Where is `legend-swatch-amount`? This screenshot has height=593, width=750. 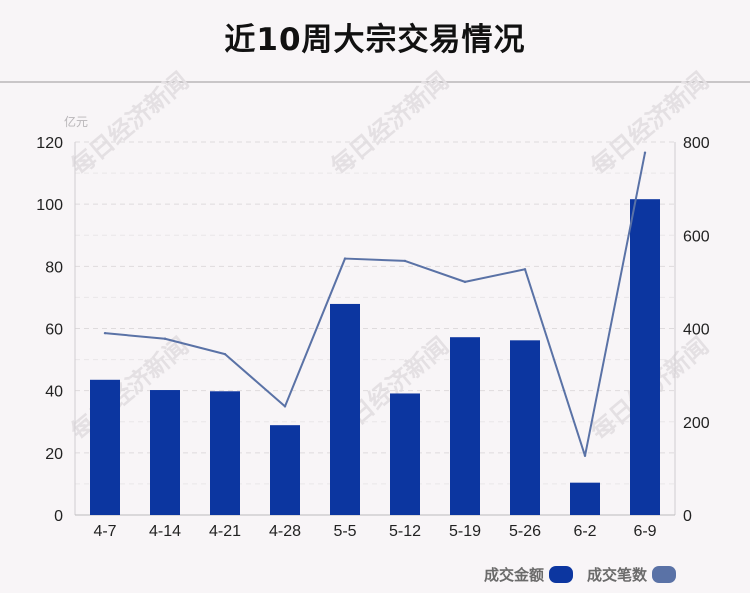
legend-swatch-amount is located at coordinates (561, 574).